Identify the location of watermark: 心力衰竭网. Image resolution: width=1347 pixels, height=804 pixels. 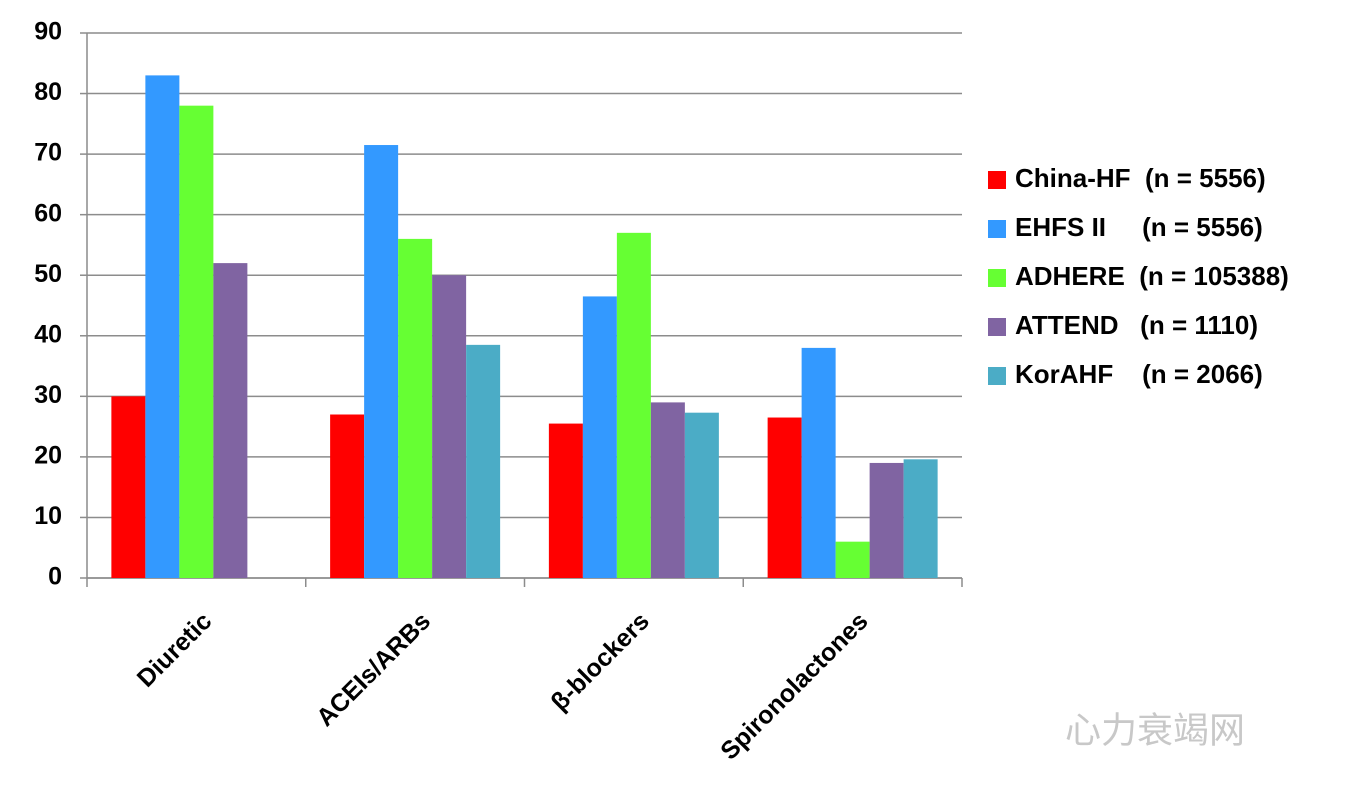
(1155, 730).